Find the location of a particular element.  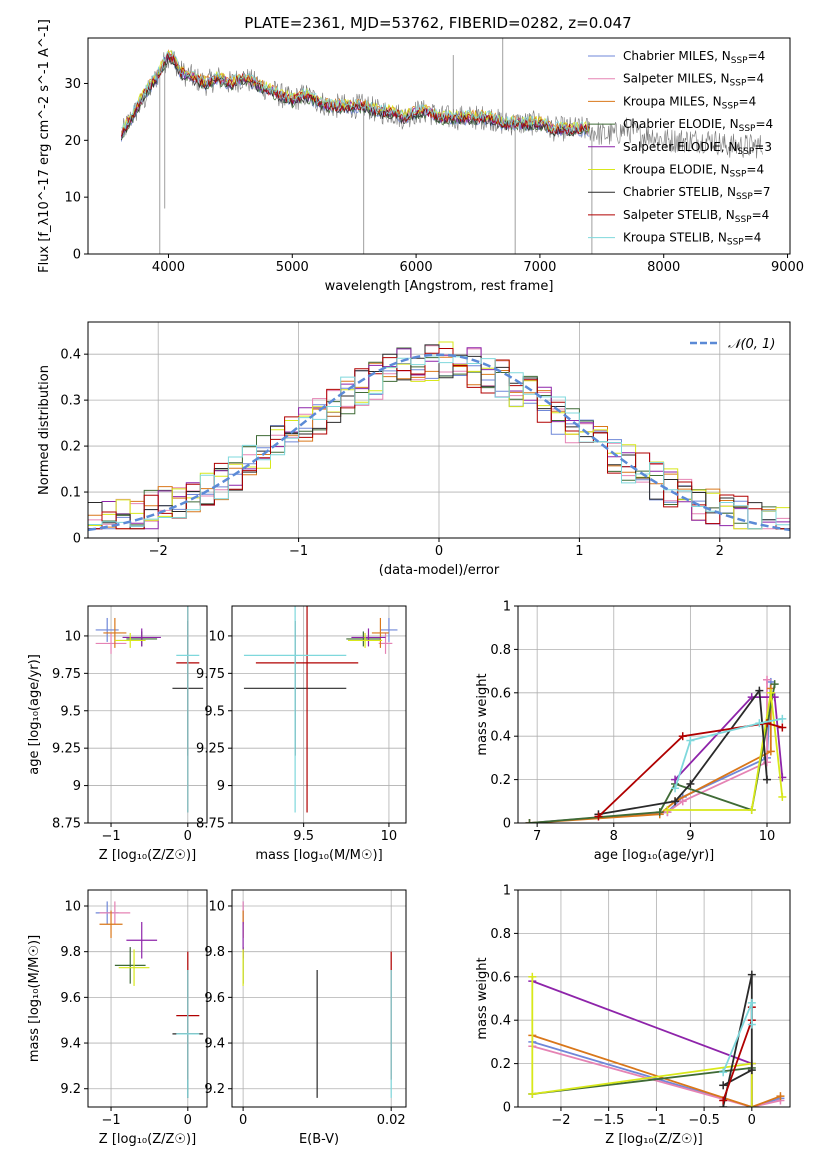

x-tick-label: 7000 is located at coordinates (539, 267).